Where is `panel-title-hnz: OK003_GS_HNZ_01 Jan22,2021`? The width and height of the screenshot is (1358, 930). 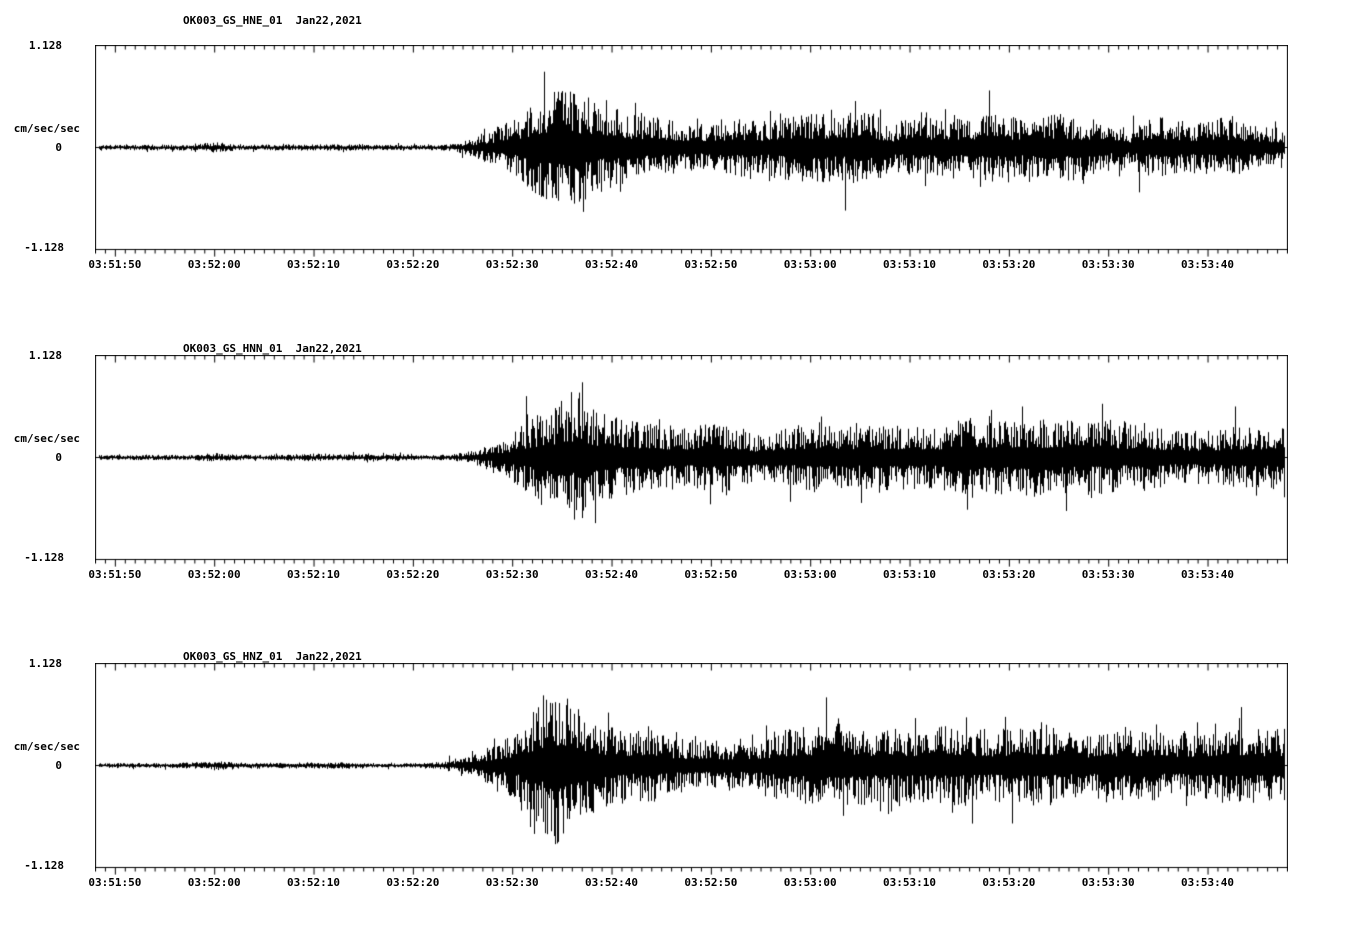
panel-title-hnz: OK003_GS_HNZ_01 Jan22,2021 is located at coordinates (272, 656).